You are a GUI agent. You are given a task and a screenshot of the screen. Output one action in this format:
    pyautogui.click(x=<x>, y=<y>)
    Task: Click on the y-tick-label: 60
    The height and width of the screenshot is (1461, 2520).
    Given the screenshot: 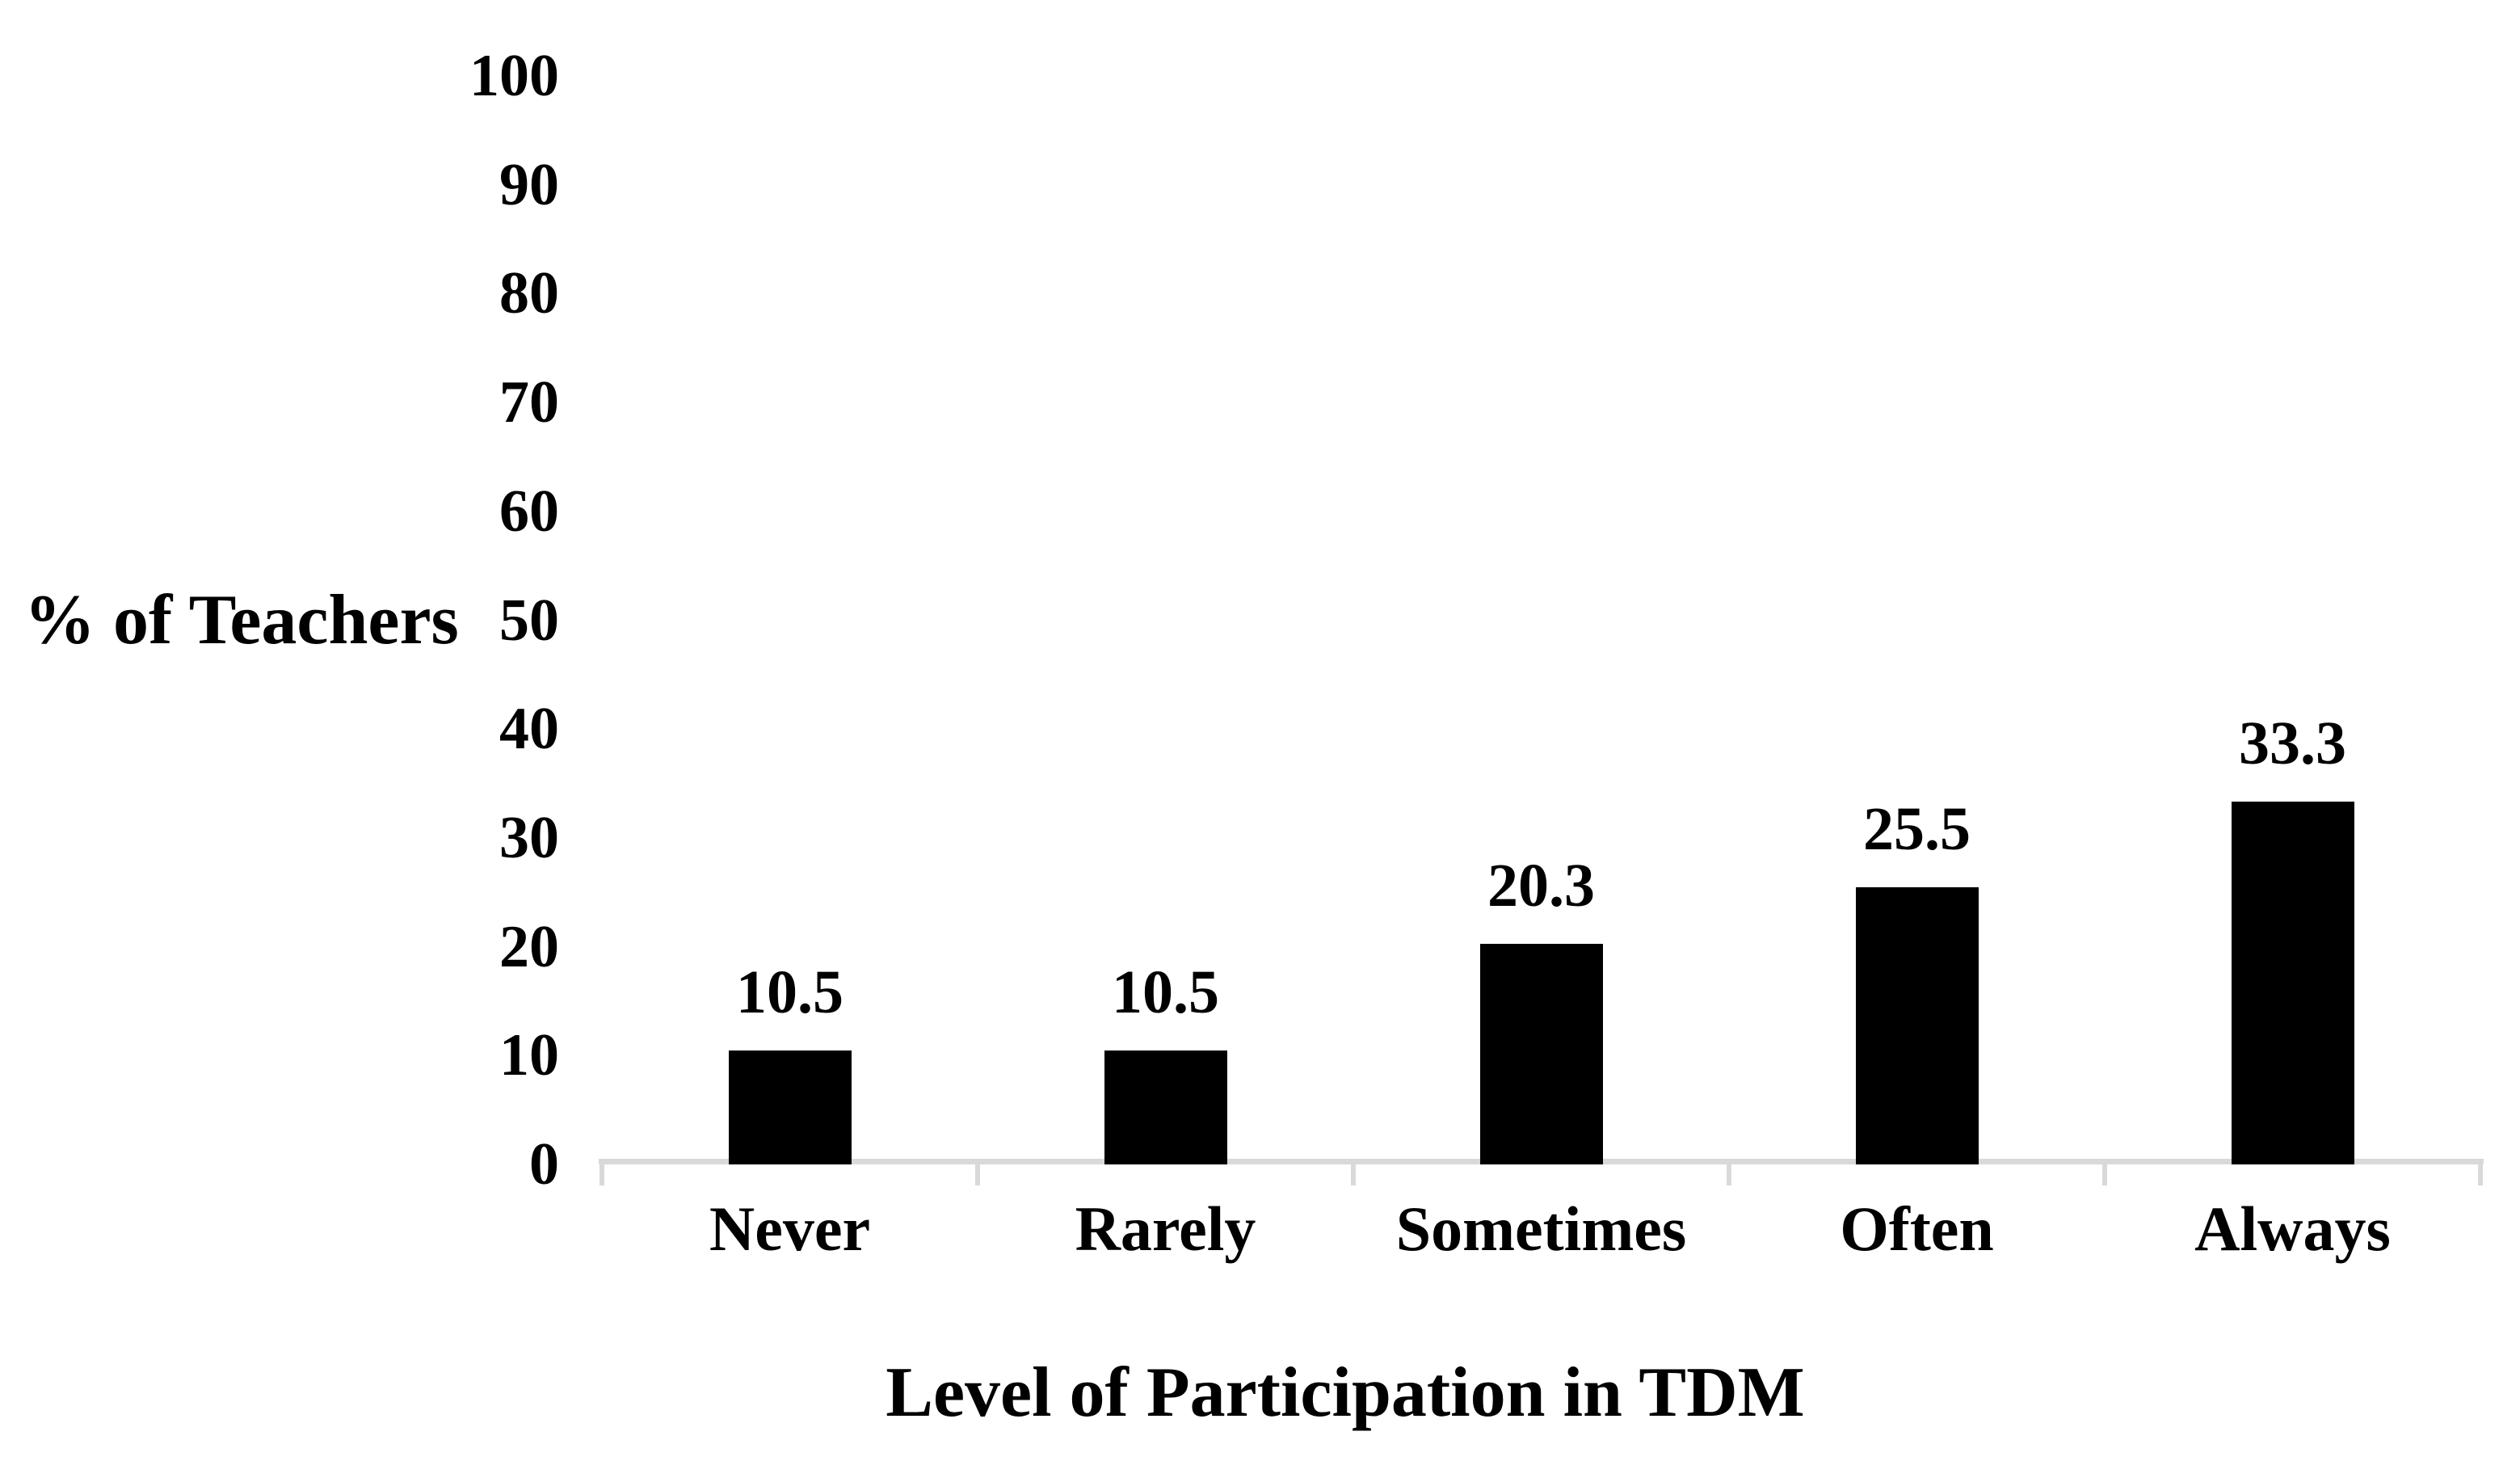 What is the action you would take?
    pyautogui.click(x=529, y=511)
    